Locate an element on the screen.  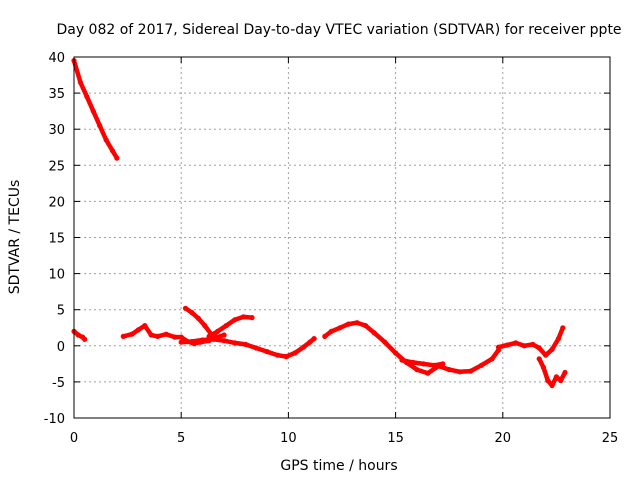
y-tick-label: 5 is located at coordinates (61, 311).